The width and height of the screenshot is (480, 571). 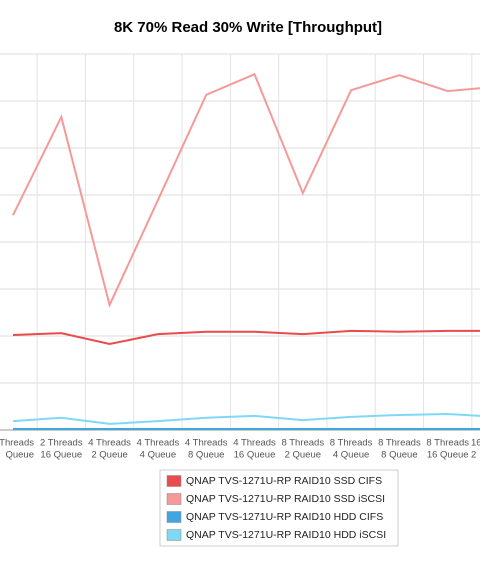 I want to click on x-tick-label: Queue, so click(x=19, y=455).